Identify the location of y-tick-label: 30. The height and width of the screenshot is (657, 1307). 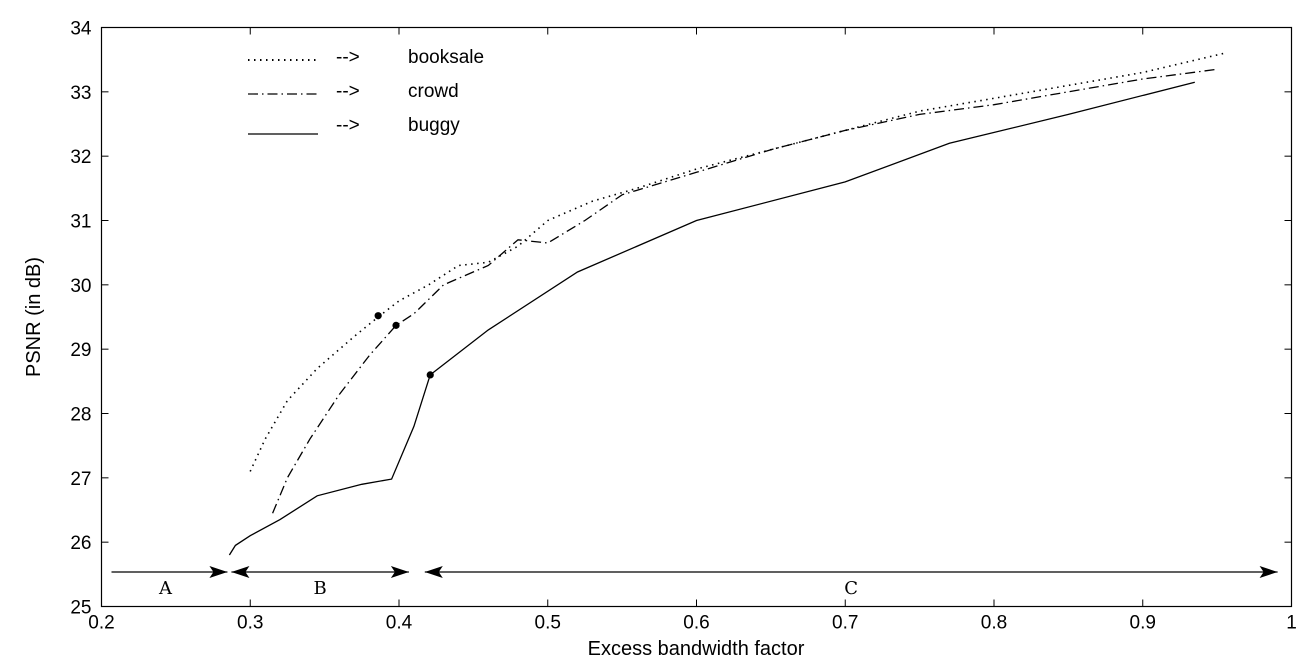
(80, 286).